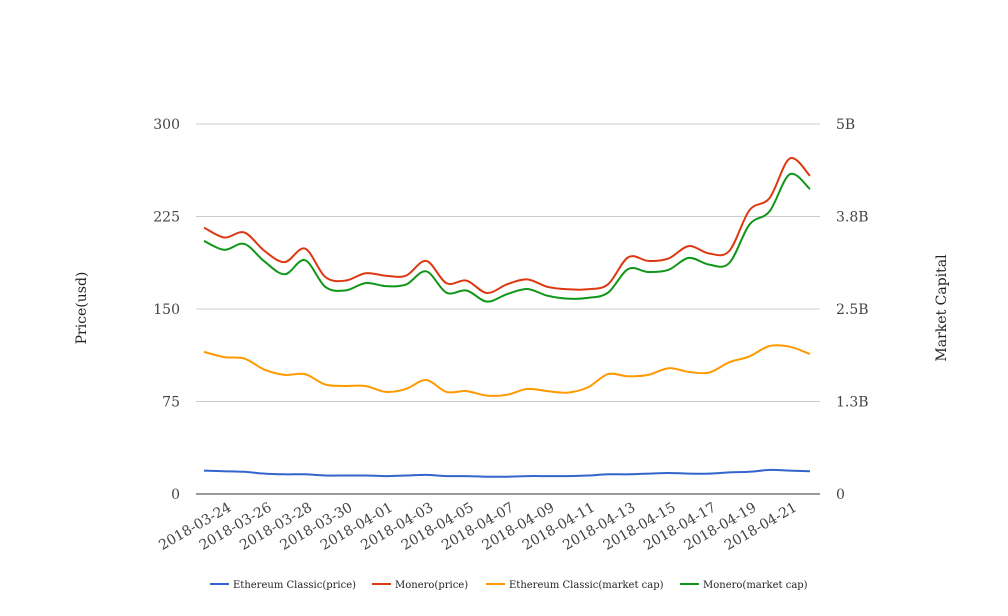 The height and width of the screenshot is (616, 1008). I want to click on y-right-tick-label: 5B, so click(845, 125).